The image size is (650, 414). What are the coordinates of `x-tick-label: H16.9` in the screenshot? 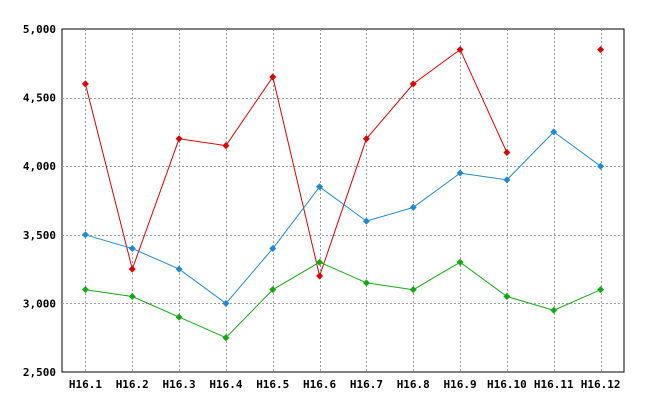 It's located at (460, 384).